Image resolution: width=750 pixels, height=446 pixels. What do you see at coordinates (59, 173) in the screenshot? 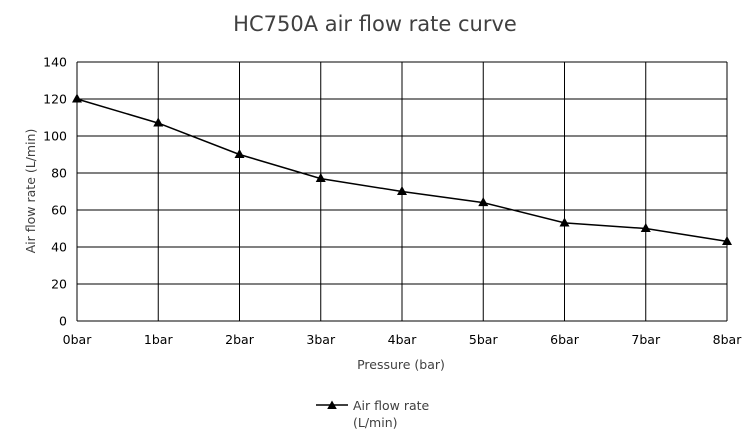
I see `y-tick-label: 80` at bounding box center [59, 173].